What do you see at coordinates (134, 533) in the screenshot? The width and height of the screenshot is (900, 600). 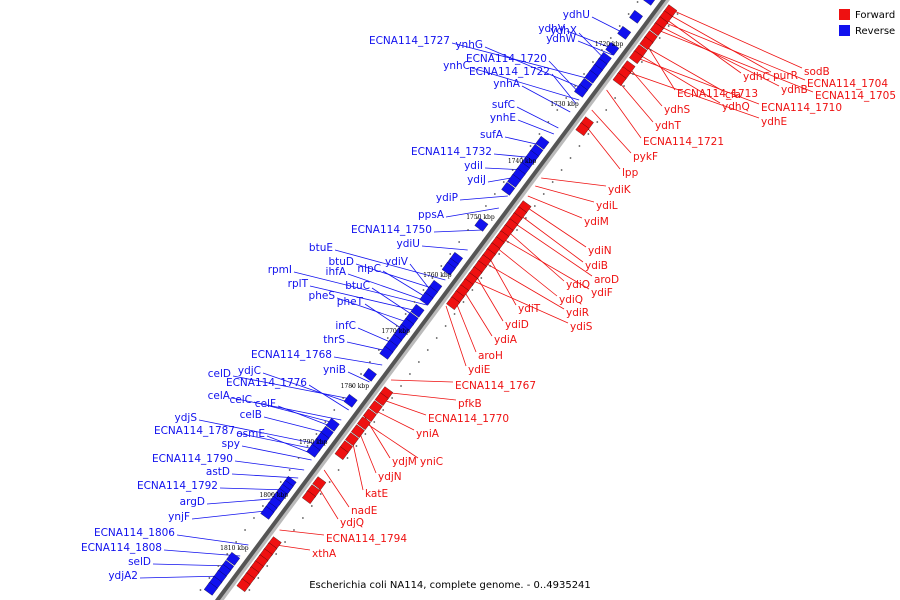 I see `reverse-gene-label: ECNA114_1806` at bounding box center [134, 533].